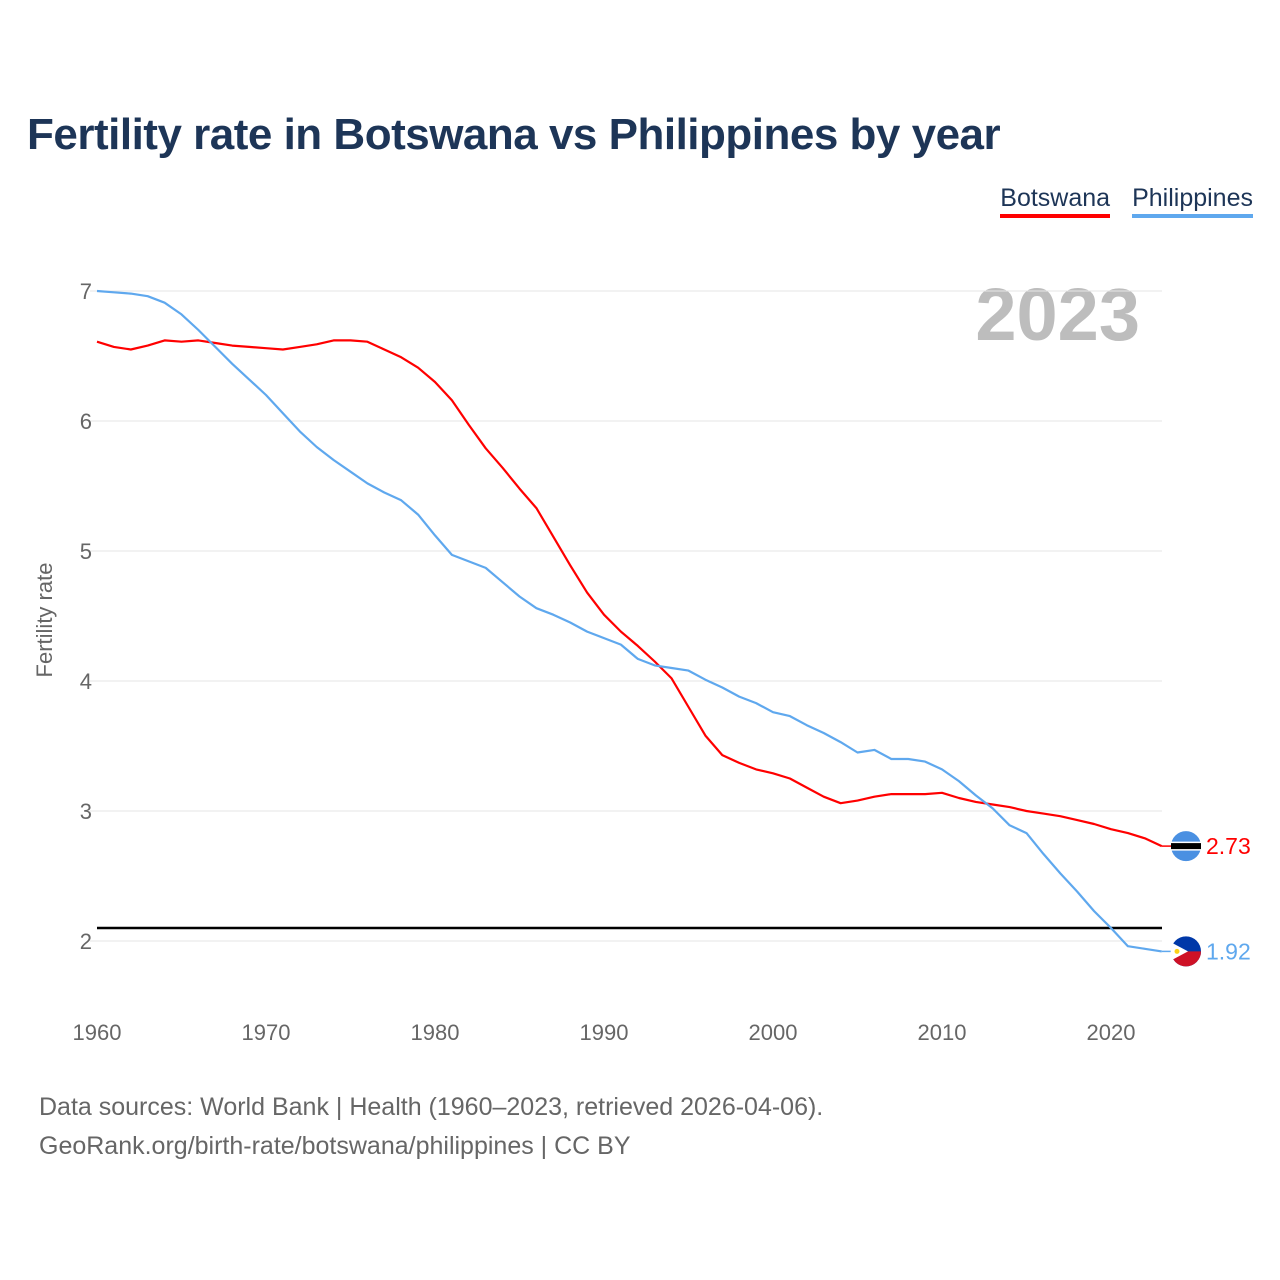 The height and width of the screenshot is (1280, 1280). Describe the element at coordinates (1126, 201) in the screenshot. I see `legend: Botswana Philippines` at that location.